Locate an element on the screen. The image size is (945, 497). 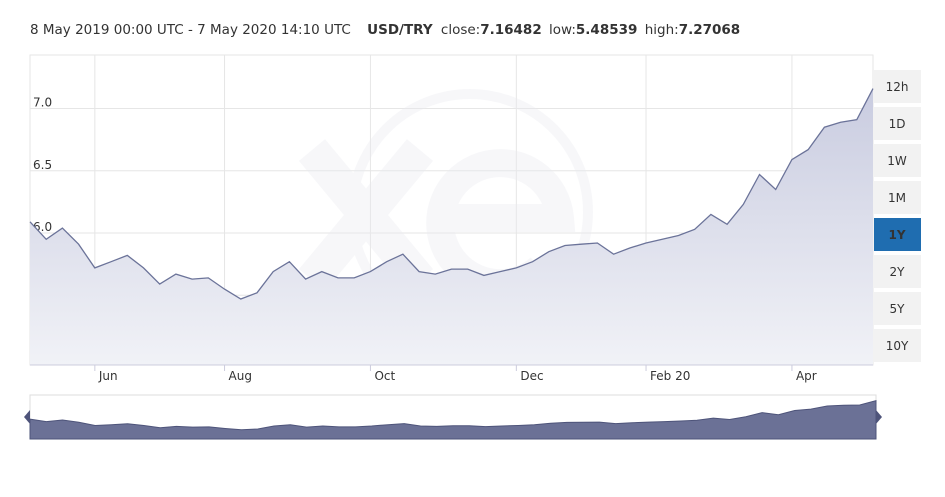
range-button: 12h is located at coordinates (897, 86).